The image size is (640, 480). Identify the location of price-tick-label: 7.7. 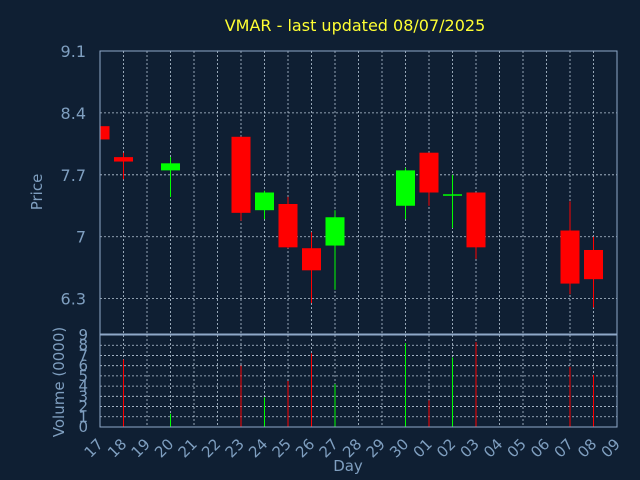
(73, 175).